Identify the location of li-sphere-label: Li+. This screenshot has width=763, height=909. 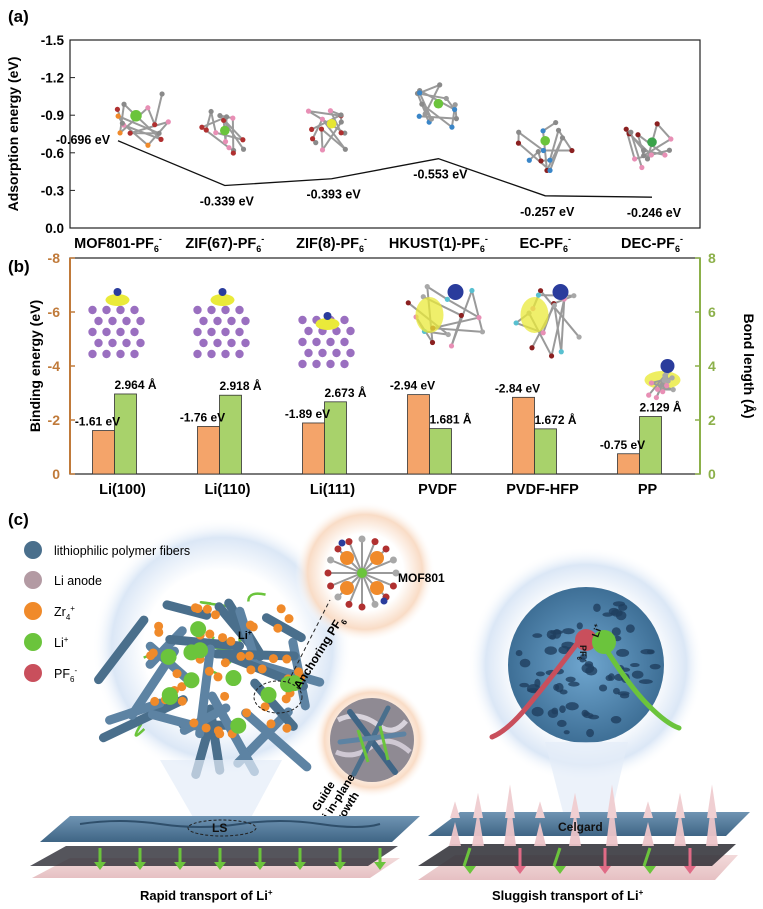
(245, 636).